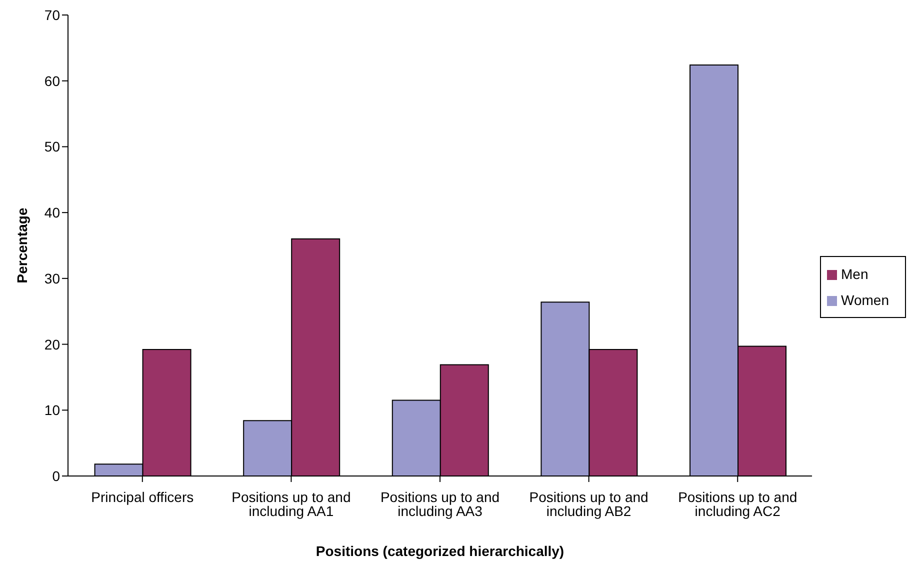 The width and height of the screenshot is (915, 572). What do you see at coordinates (52, 80) in the screenshot?
I see `y-tick-label: 60` at bounding box center [52, 80].